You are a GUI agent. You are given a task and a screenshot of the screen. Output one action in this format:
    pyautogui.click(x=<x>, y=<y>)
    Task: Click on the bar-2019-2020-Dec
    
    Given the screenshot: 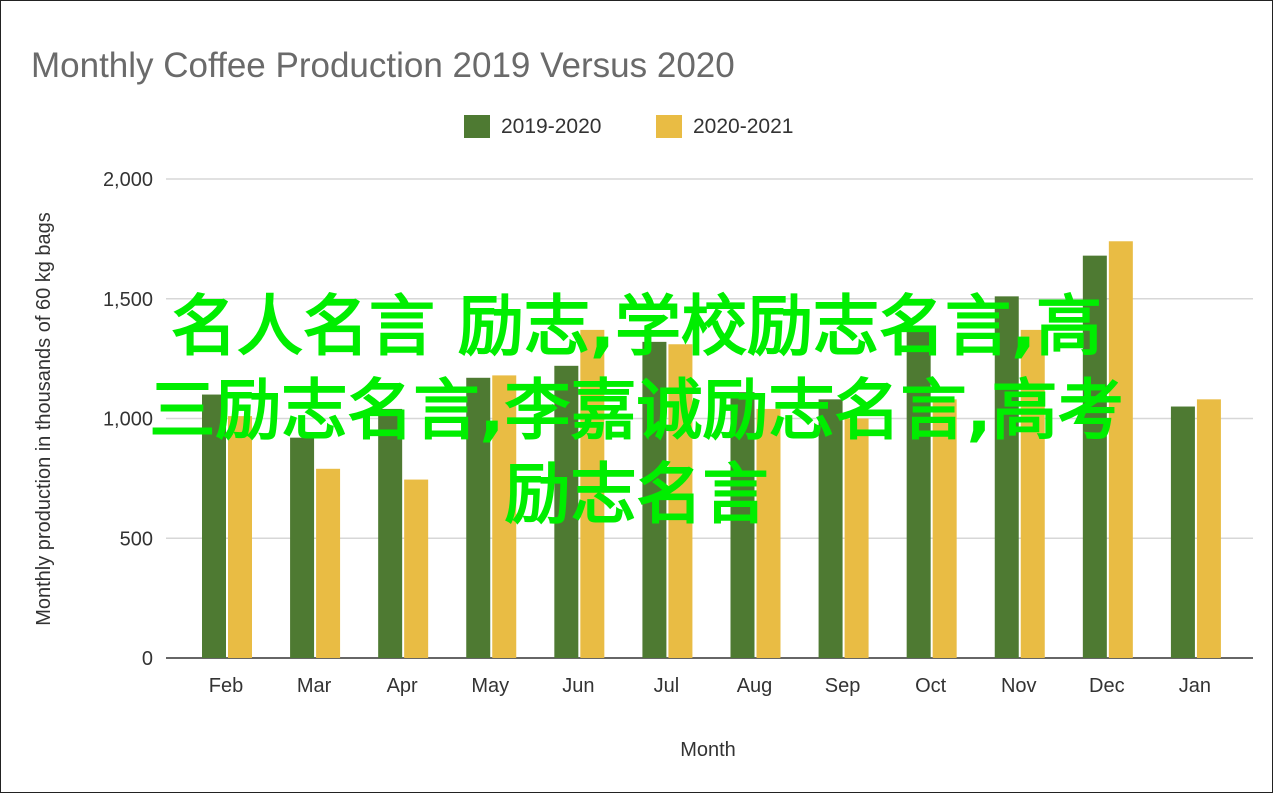 What is the action you would take?
    pyautogui.click(x=1094, y=456)
    